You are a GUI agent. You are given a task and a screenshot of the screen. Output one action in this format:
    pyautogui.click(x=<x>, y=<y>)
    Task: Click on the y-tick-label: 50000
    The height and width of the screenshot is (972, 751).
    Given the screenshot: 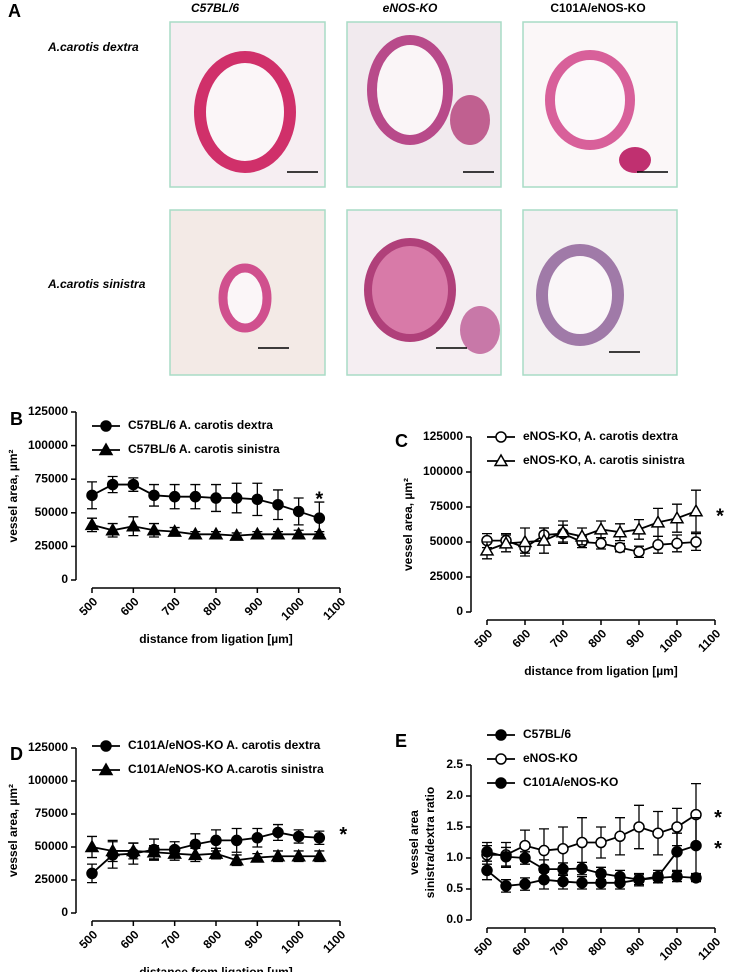 What is the action you would take?
    pyautogui.click(x=52, y=512)
    